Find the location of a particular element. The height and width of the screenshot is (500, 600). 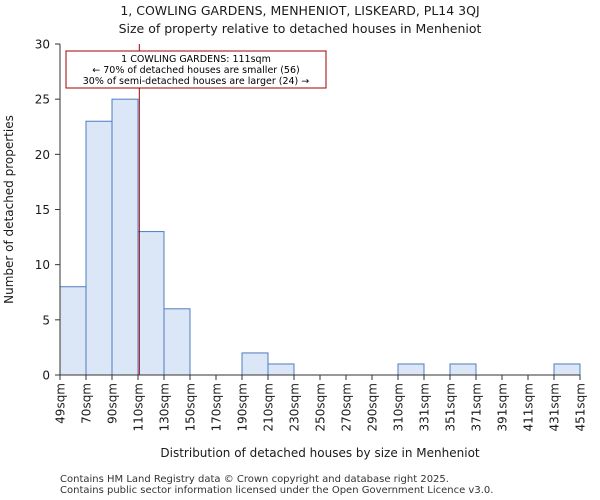

x-tick-label-210sqm: 210sqm is located at coordinates (269, 407).